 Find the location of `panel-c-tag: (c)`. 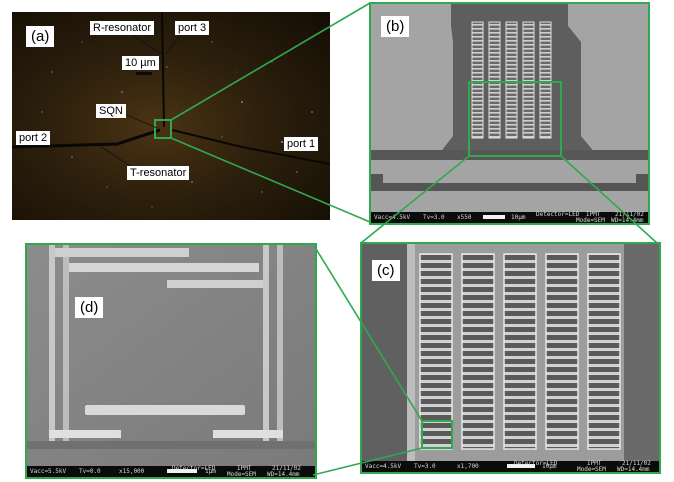

panel-c-tag: (c) is located at coordinates (386, 270).